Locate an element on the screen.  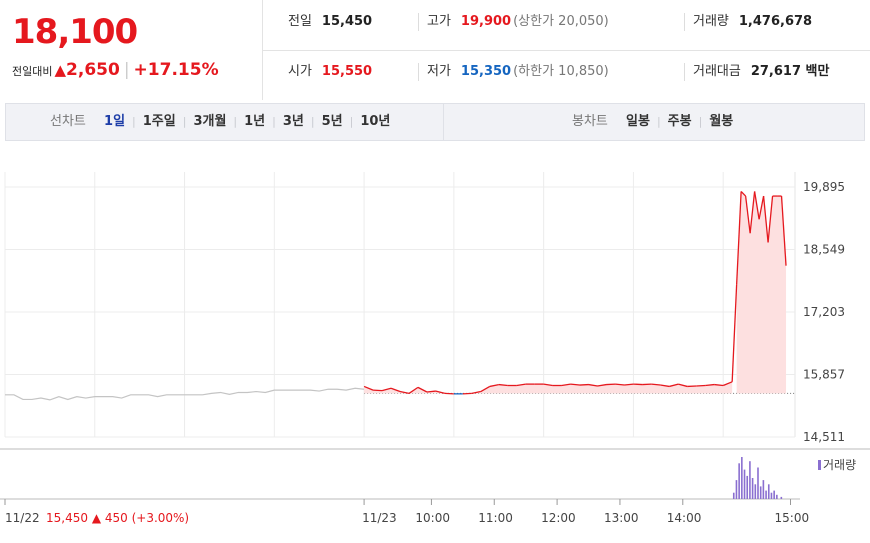
high-value: 19,900 is located at coordinates (486, 21).